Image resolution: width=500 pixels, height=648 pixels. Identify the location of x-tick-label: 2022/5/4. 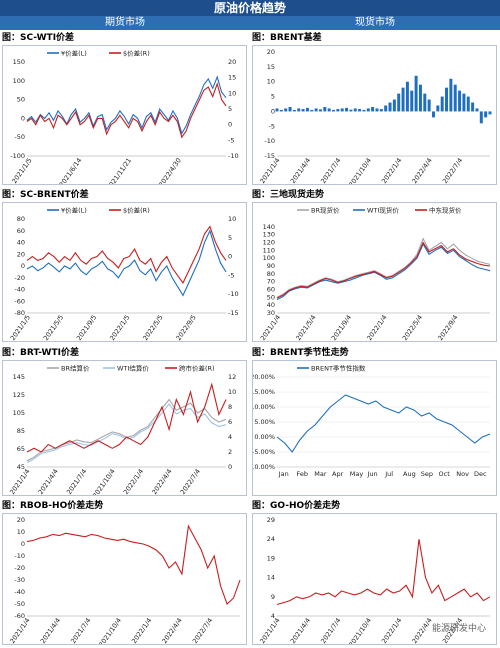
(412, 327).